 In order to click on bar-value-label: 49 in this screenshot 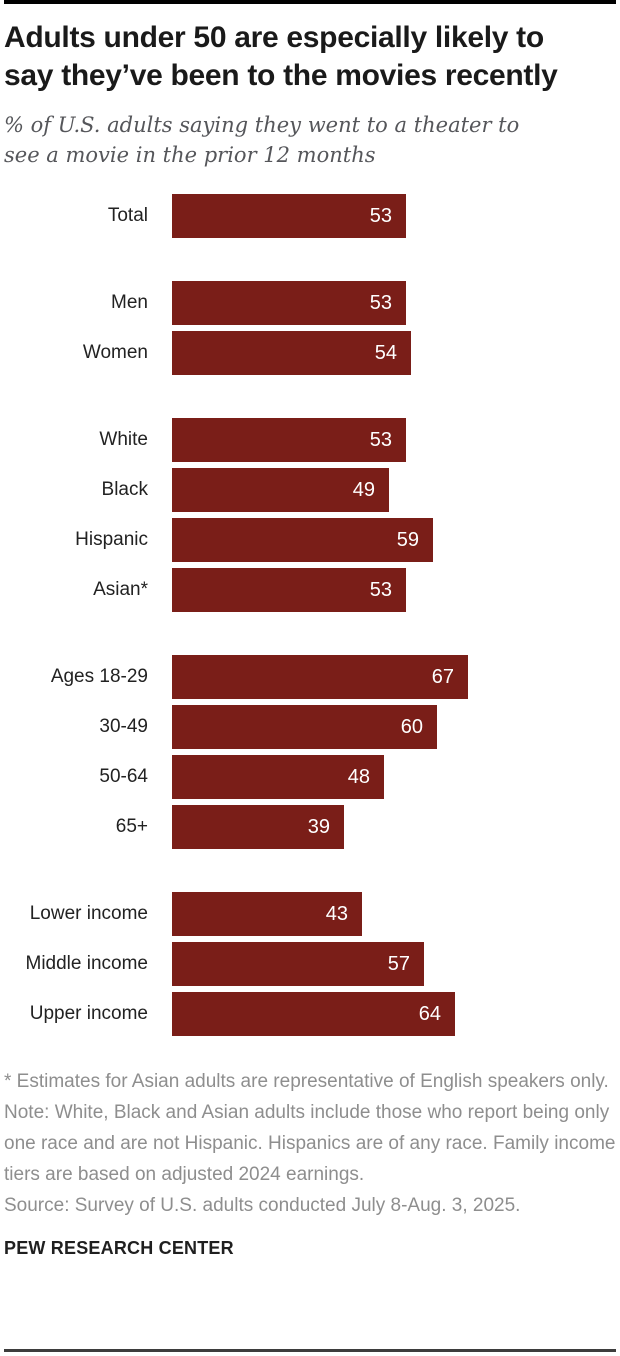, I will do `click(363, 489)`.